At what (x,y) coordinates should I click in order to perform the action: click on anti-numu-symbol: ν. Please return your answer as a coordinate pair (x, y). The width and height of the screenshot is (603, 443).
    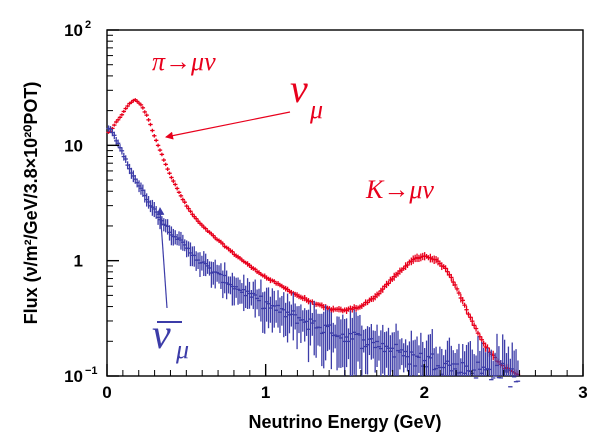
    Looking at the image, I should click on (161, 335).